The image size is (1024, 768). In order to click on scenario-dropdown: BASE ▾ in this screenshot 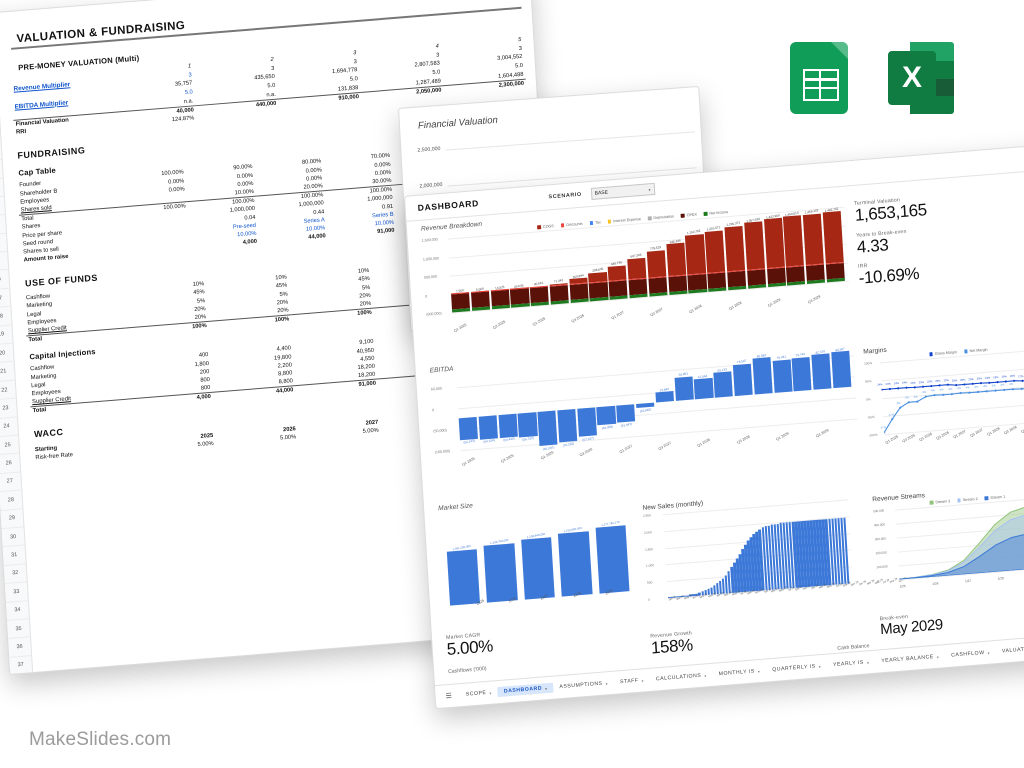, I will do `click(622, 191)`.